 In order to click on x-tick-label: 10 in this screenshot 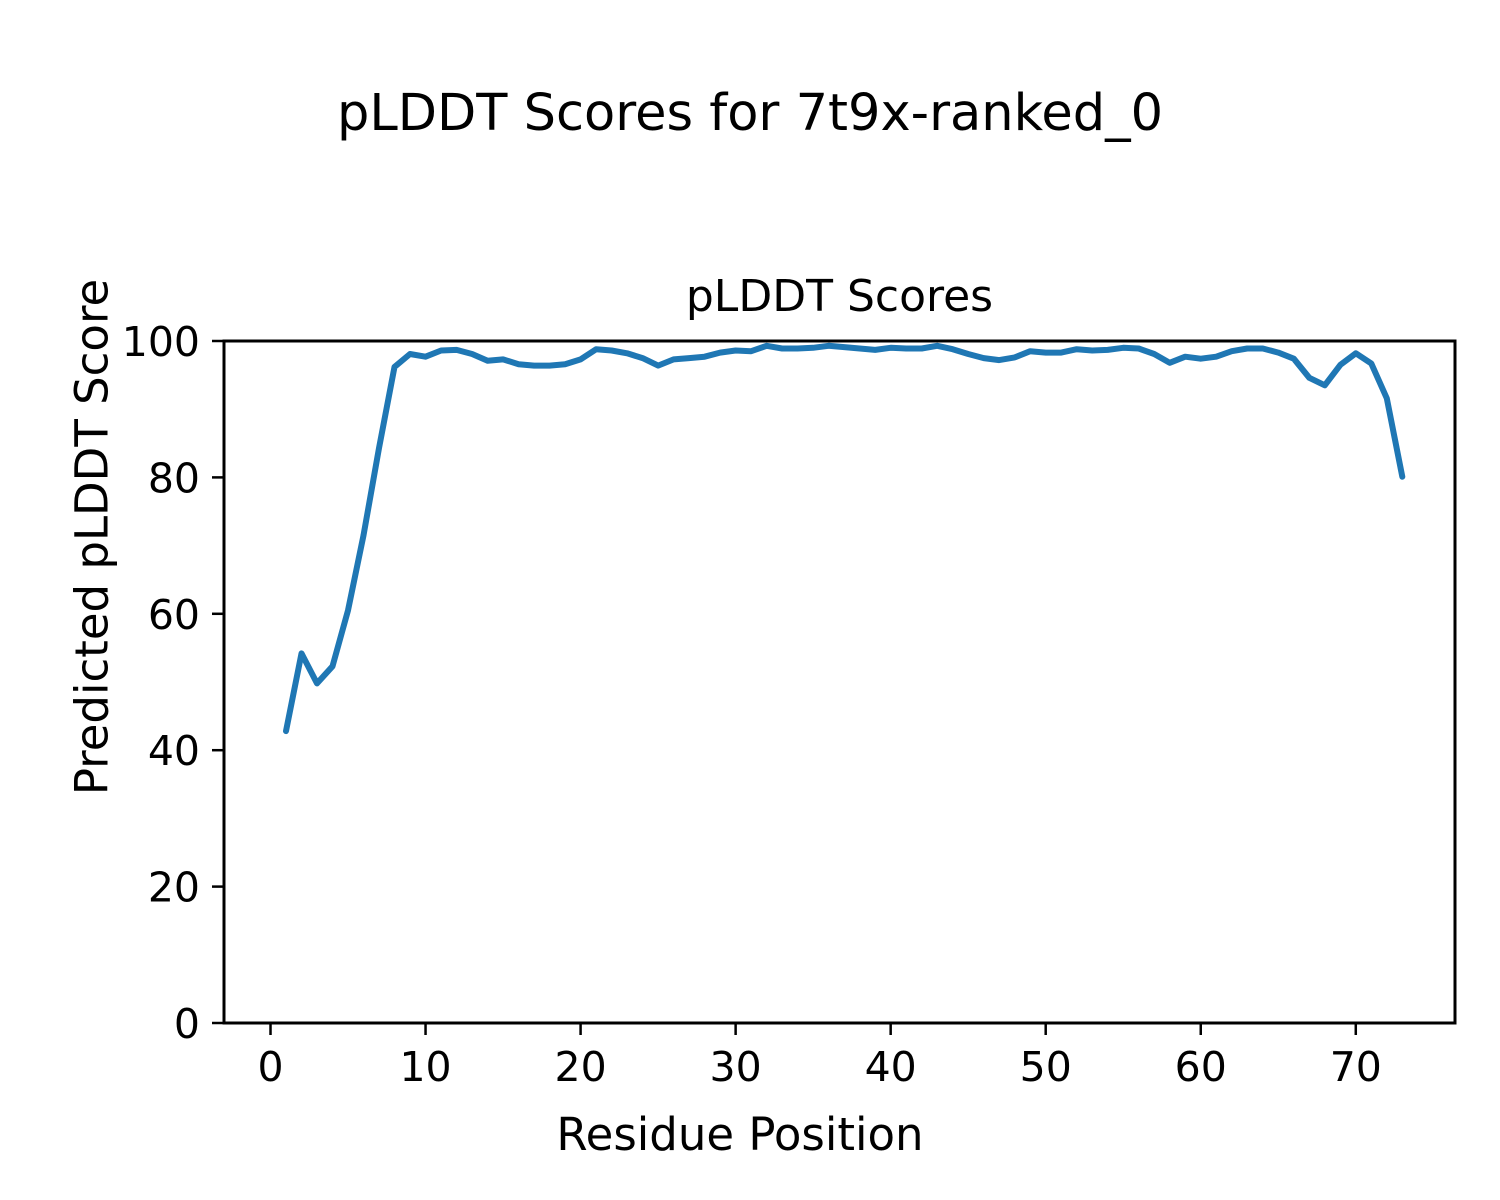, I will do `click(425, 1067)`.